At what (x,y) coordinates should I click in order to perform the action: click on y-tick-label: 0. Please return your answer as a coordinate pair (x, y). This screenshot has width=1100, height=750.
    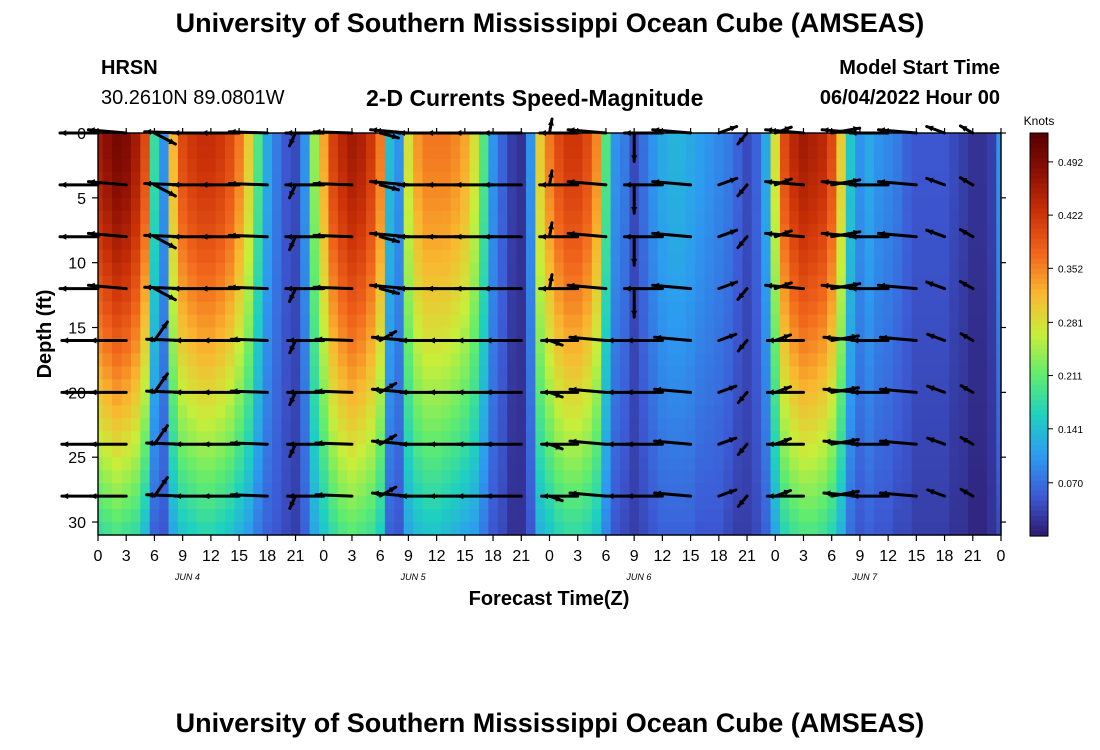
    Looking at the image, I should click on (81, 134).